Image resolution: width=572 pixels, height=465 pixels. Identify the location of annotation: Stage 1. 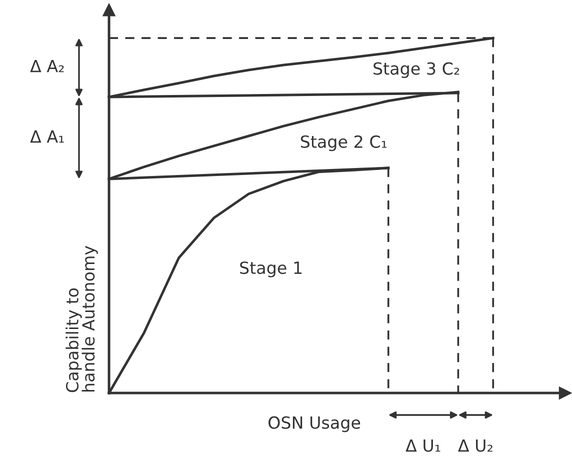
(271, 269).